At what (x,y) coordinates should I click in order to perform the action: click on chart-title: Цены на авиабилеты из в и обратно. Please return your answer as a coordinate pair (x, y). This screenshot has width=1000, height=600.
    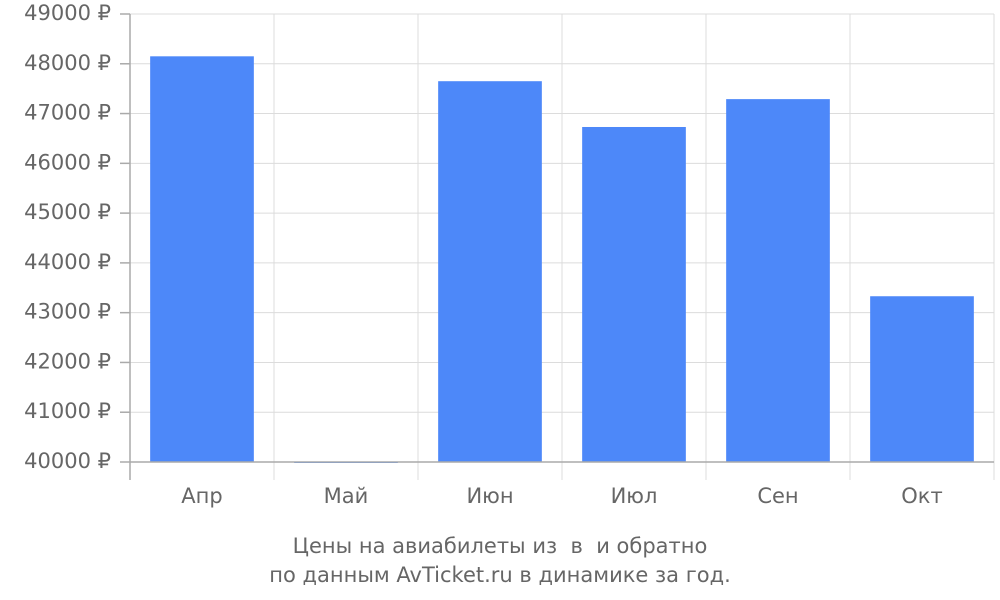
    Looking at the image, I should click on (500, 546).